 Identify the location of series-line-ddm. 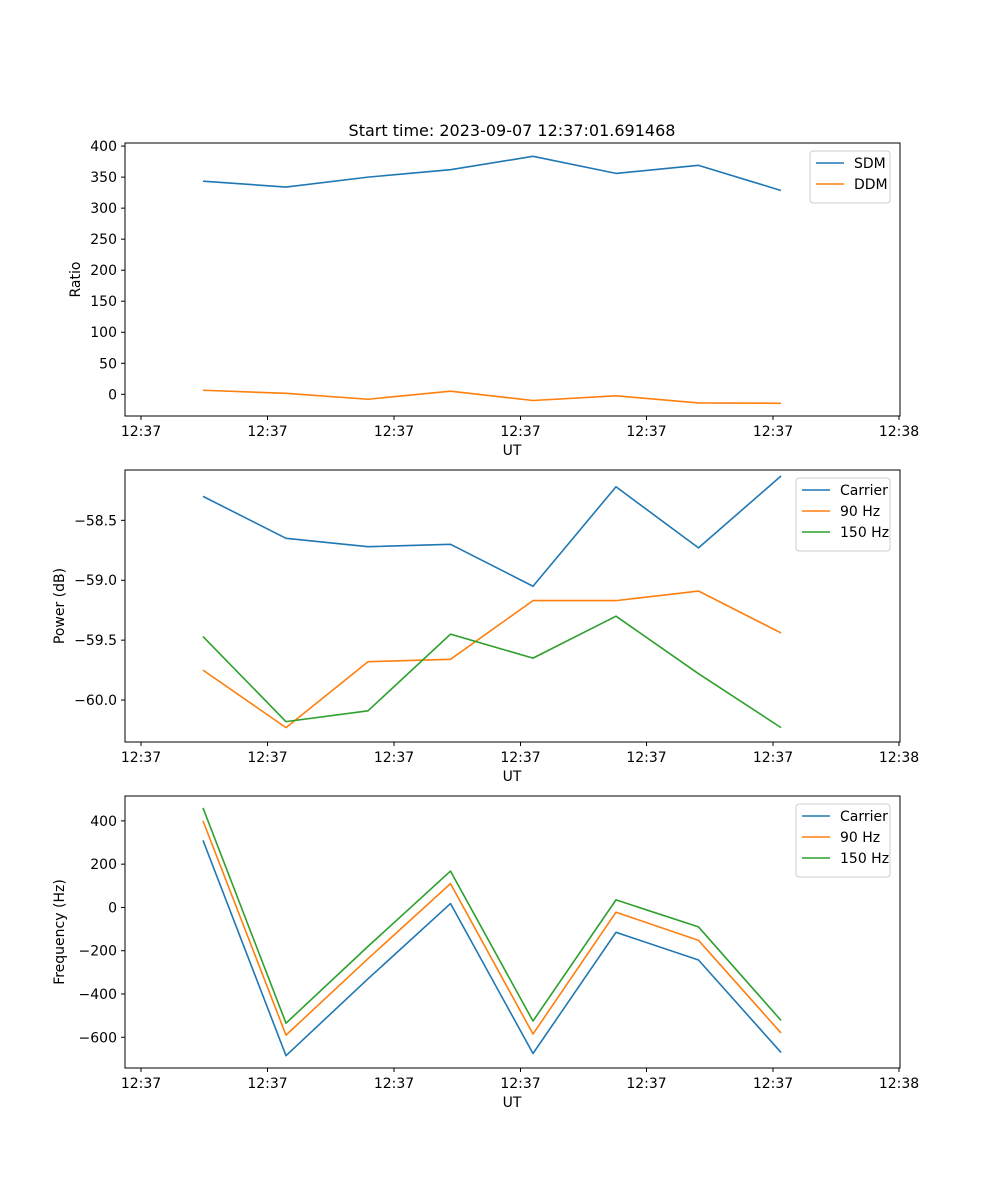
(492, 397).